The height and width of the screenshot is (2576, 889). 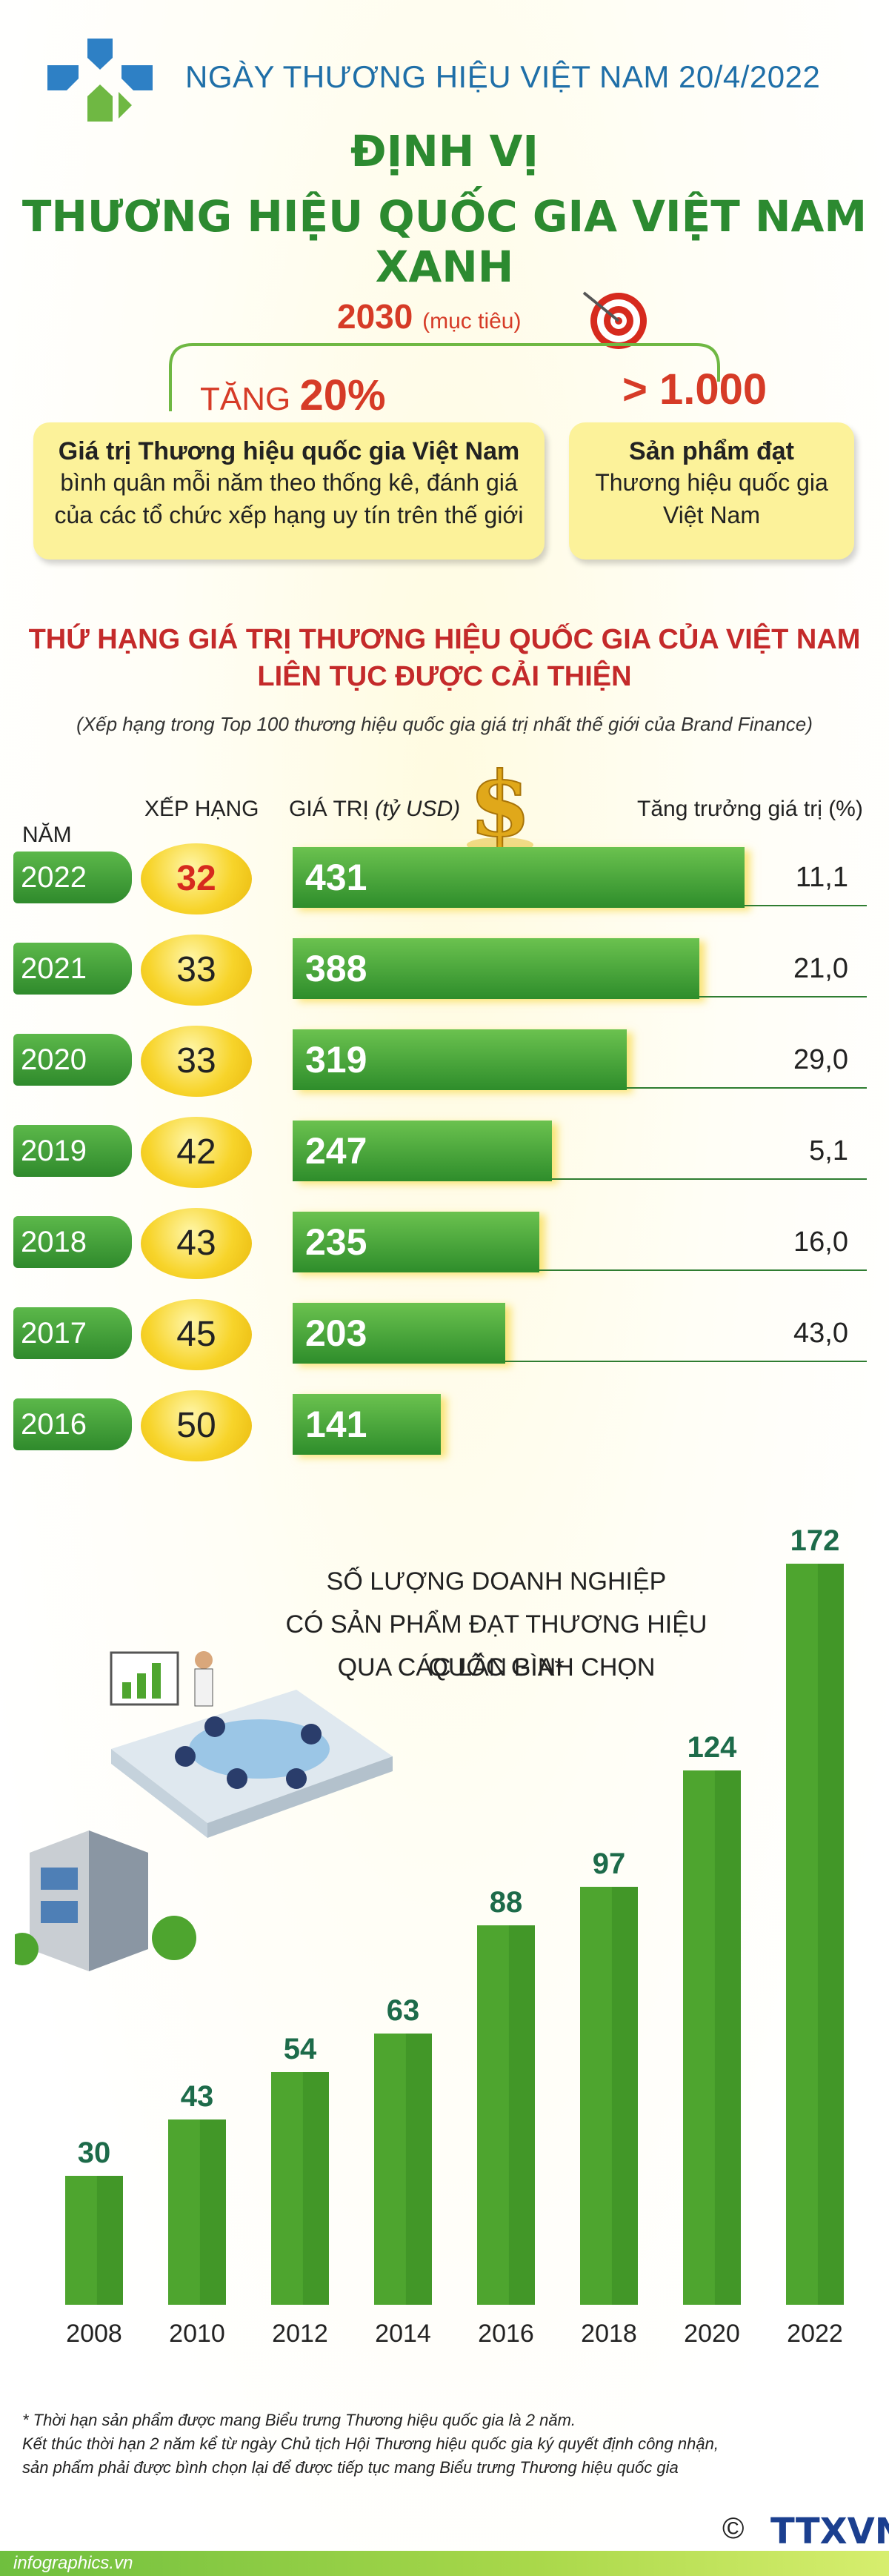 I want to click on rank-circle: 45, so click(x=196, y=1334).